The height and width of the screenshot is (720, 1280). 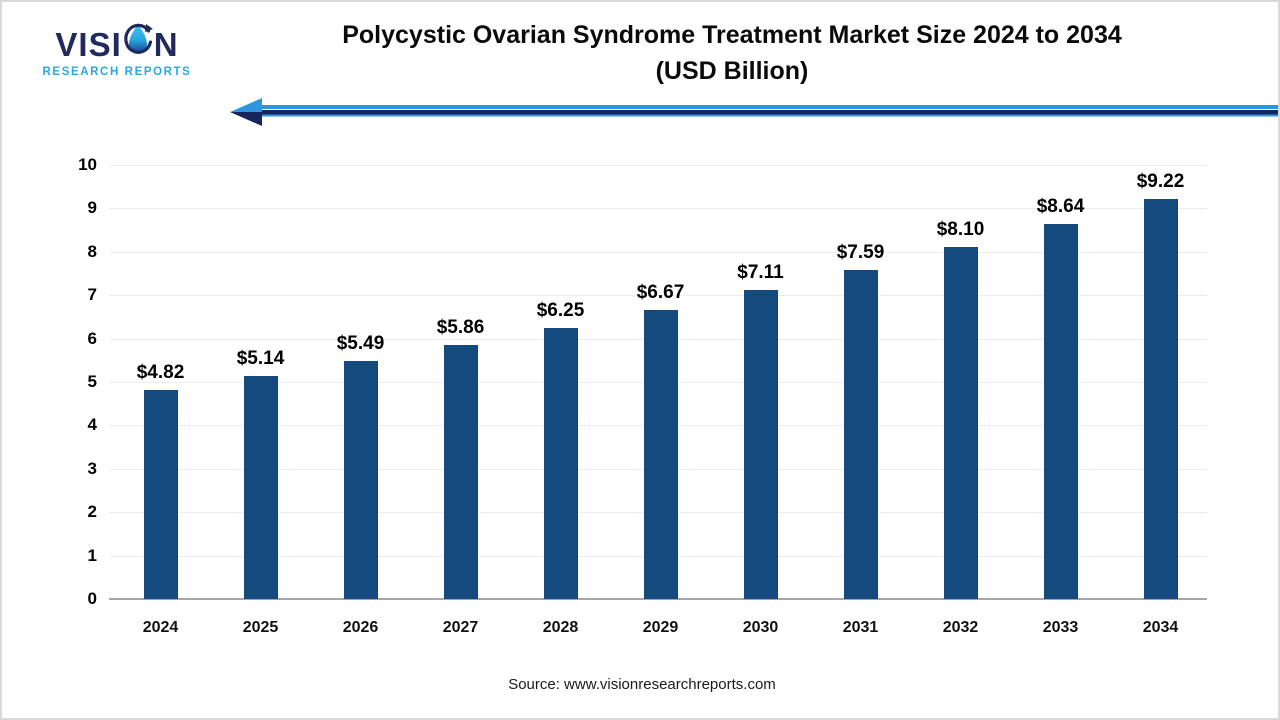 I want to click on source-attribution: Source: www.visionresearchreports.com, so click(x=642, y=684).